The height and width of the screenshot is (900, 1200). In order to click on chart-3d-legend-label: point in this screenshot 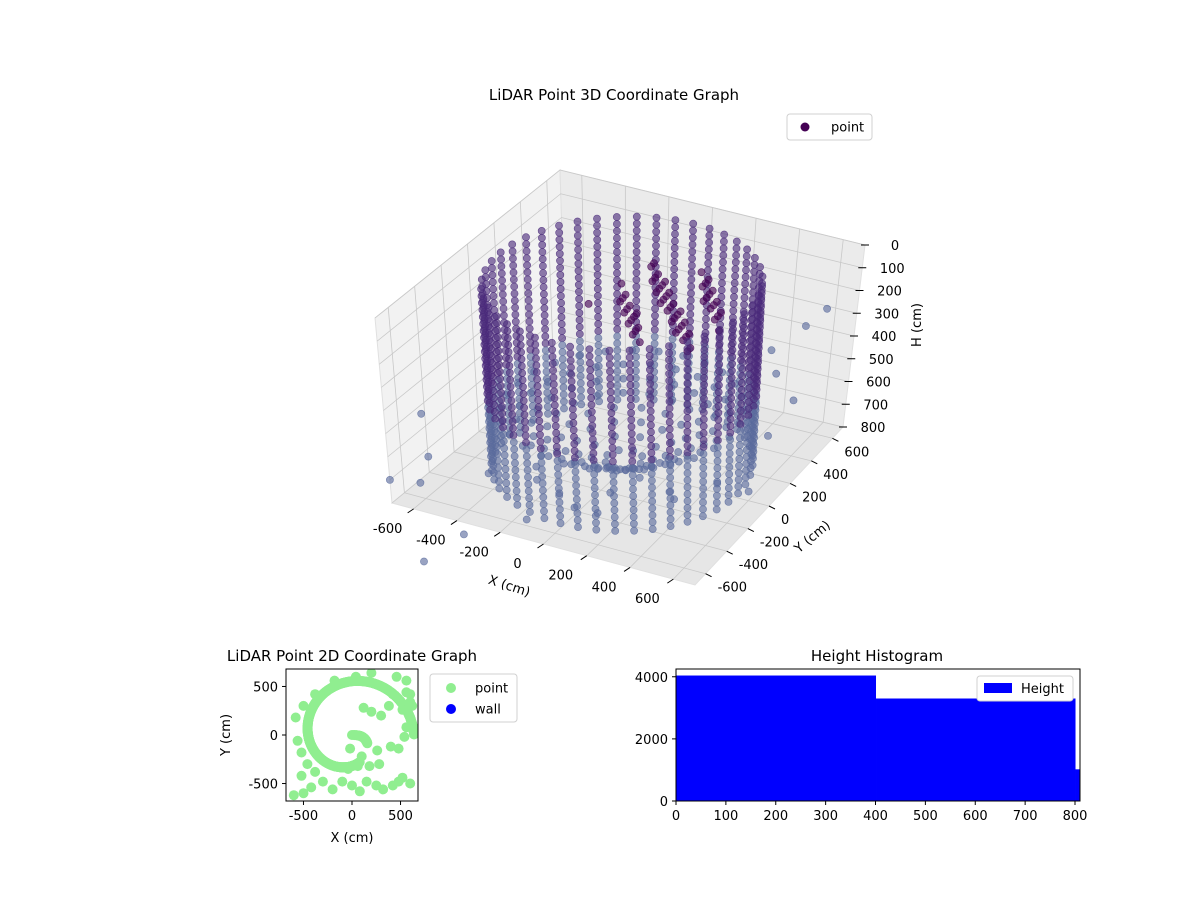, I will do `click(847, 128)`.